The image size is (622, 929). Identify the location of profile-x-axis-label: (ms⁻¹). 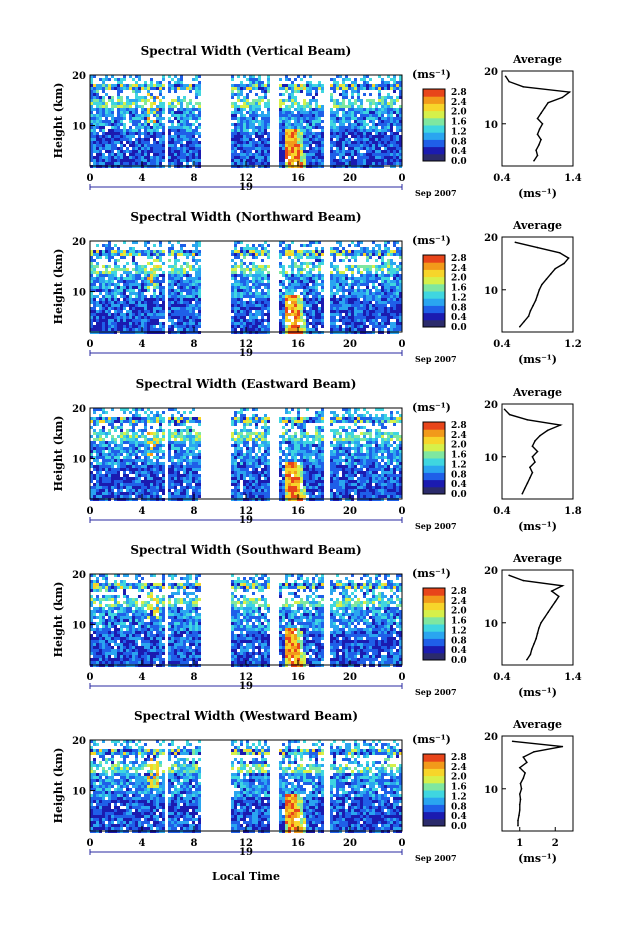
(537, 193).